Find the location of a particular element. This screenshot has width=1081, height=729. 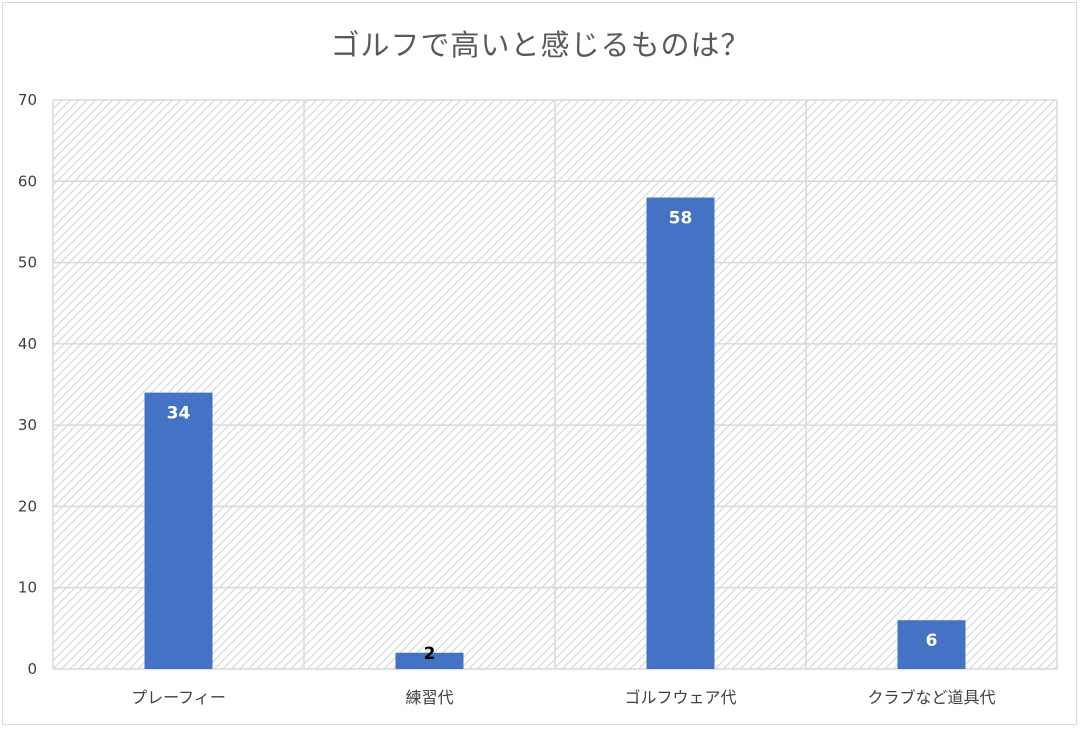

x-axis: プレーフィー 練習代 ゴルフウェア代 クラブなど道具代 is located at coordinates (563, 697).